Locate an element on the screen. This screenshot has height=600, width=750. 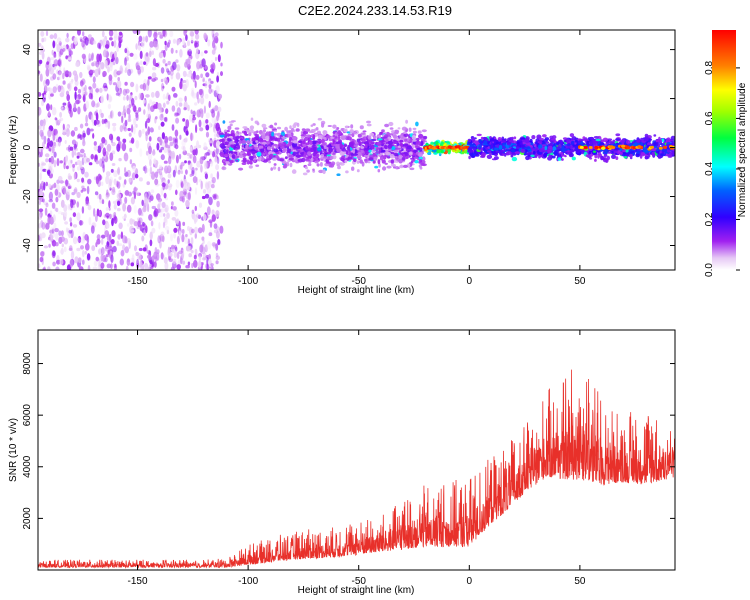
snr-x-tick-label: -100 is located at coordinates (248, 581).